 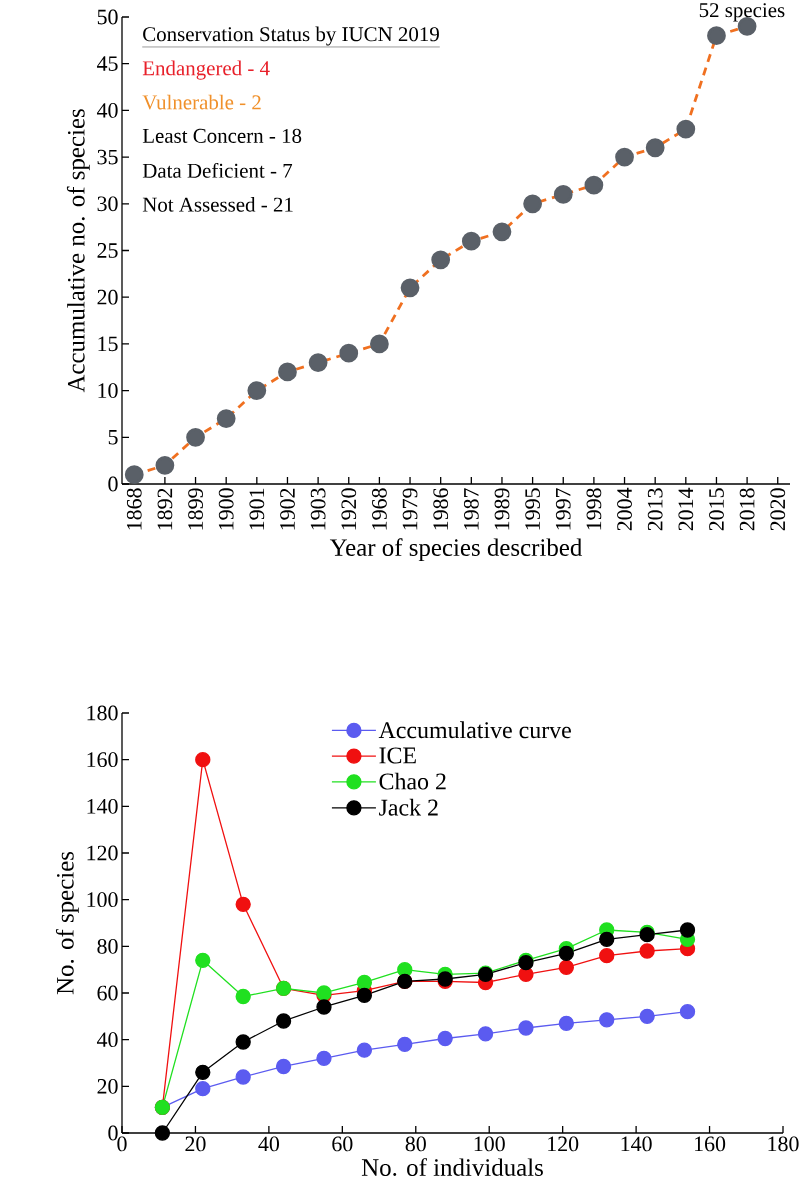 What do you see at coordinates (102, 900) in the screenshot?
I see `y-tick-label: 100` at bounding box center [102, 900].